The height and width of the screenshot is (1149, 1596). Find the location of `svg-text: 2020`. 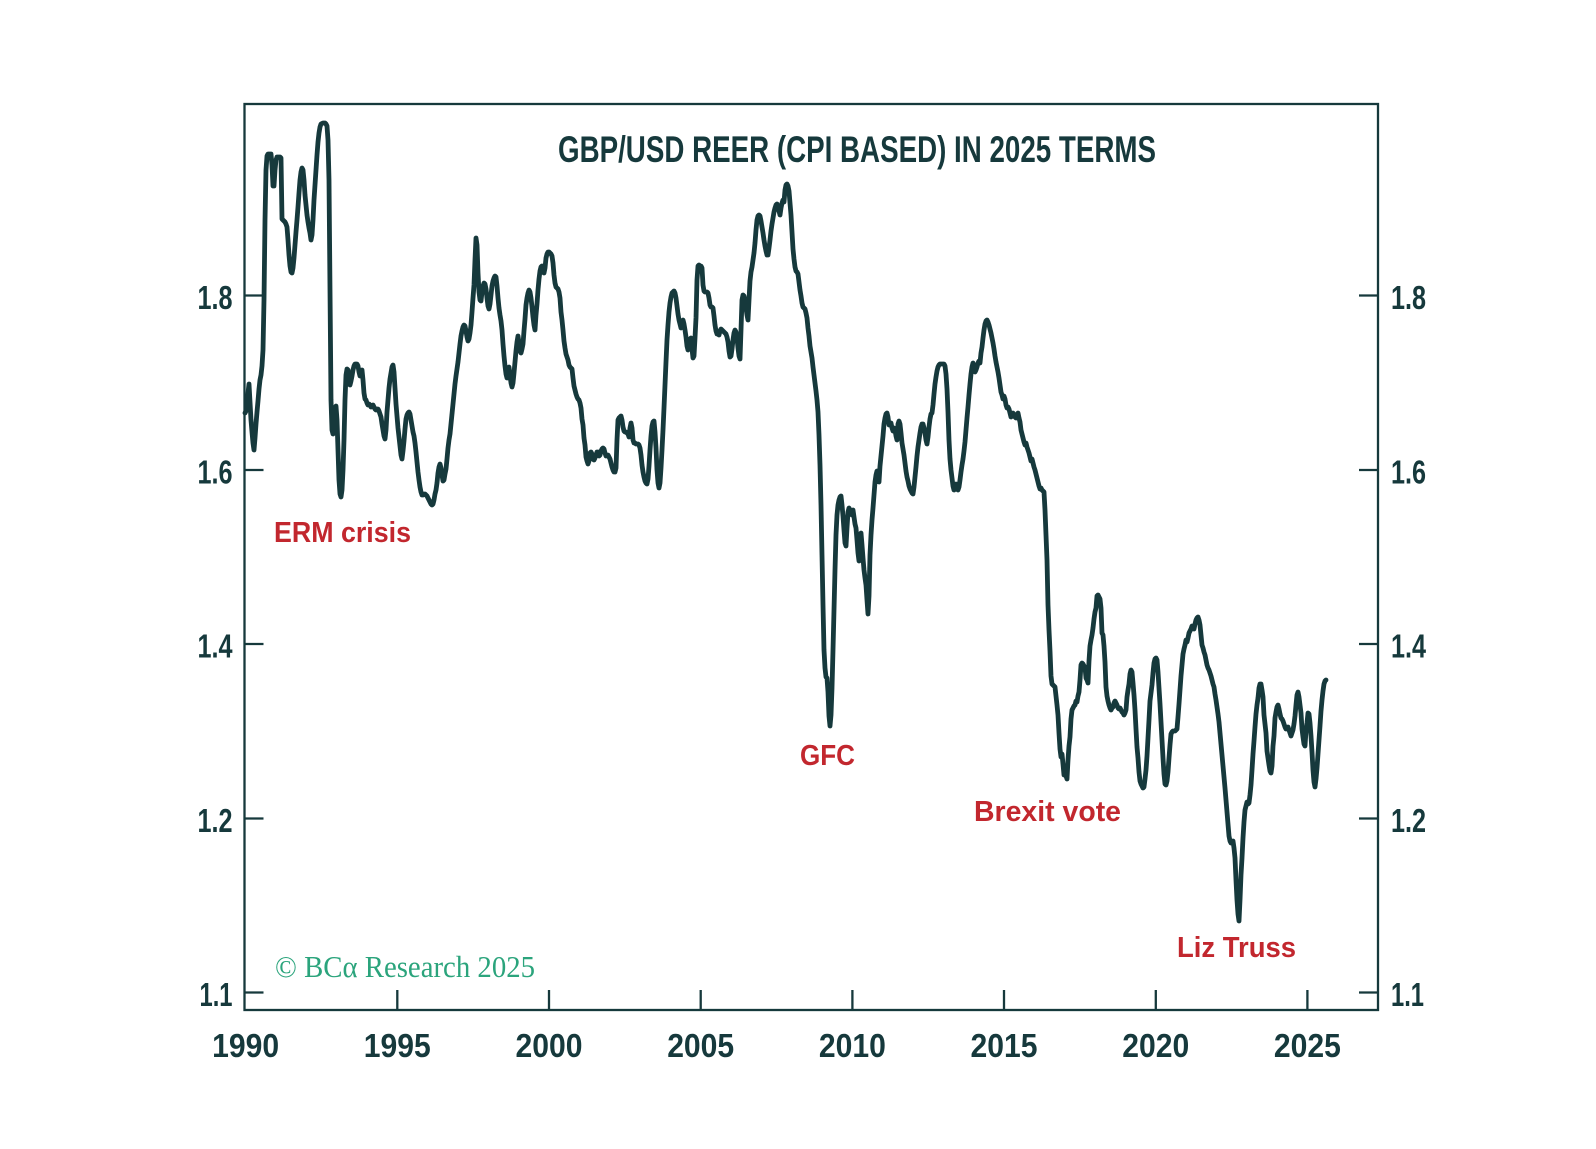

svg-text: 2020 is located at coordinates (1155, 1045).